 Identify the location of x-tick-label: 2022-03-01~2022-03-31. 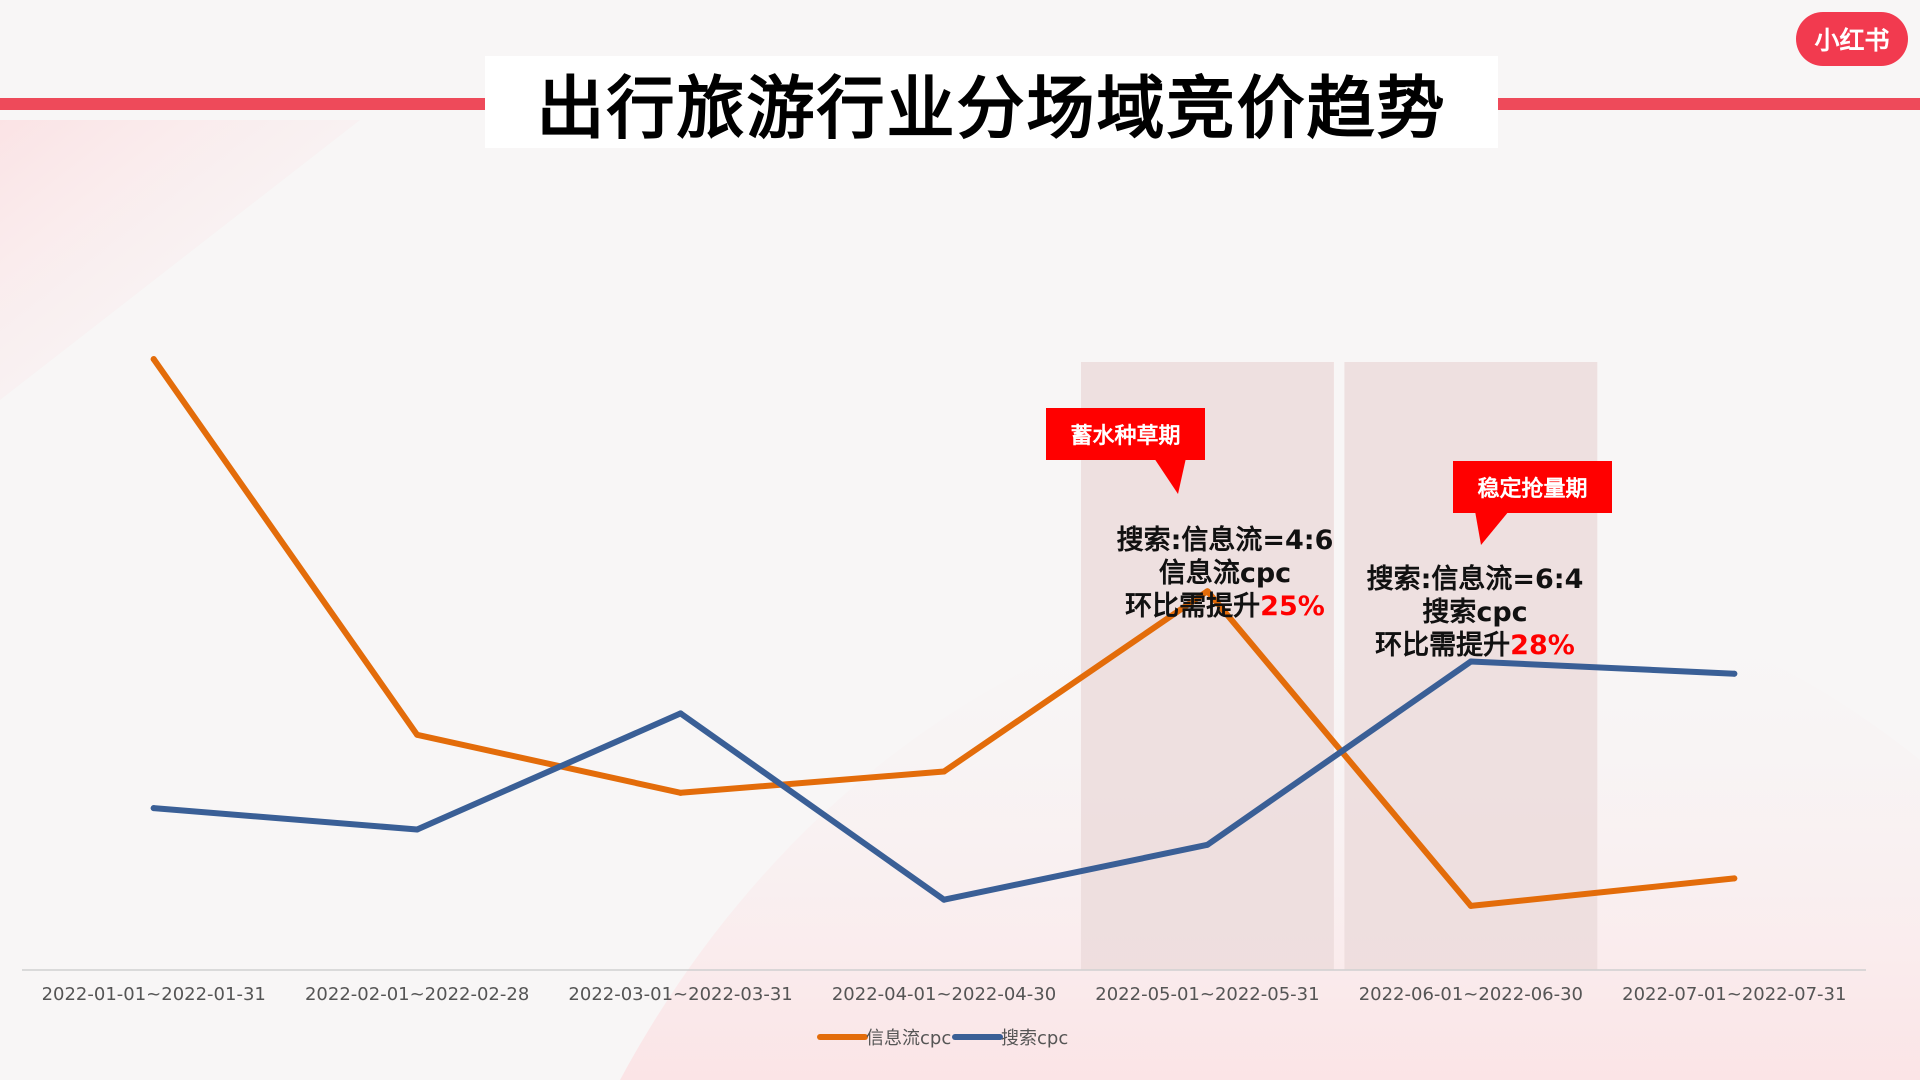
(680, 994).